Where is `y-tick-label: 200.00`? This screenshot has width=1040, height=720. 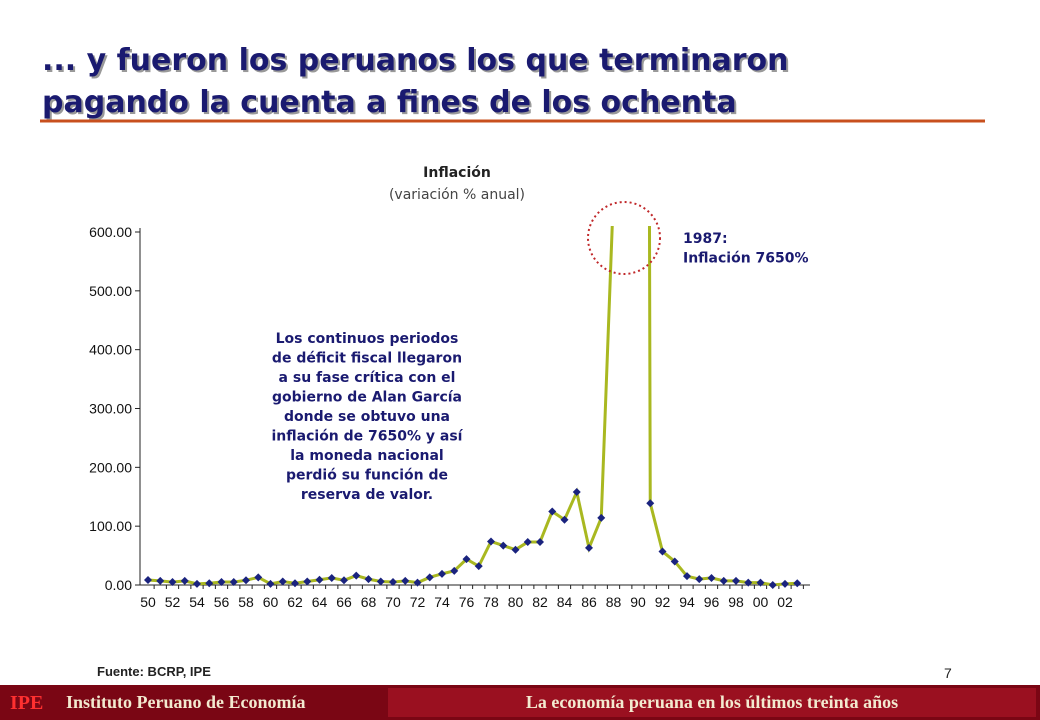
y-tick-label: 200.00 is located at coordinates (110, 467).